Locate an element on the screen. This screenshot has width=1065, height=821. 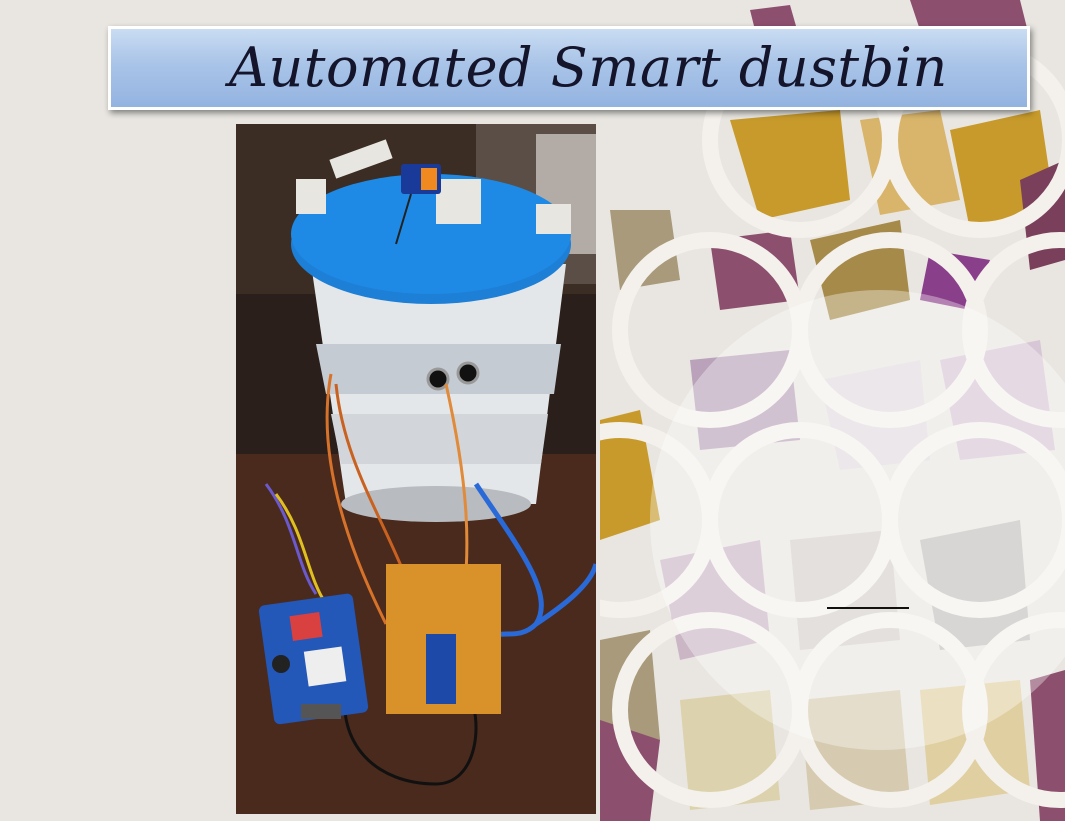
ultrasonic-sensor is located at coordinates (438, 379).